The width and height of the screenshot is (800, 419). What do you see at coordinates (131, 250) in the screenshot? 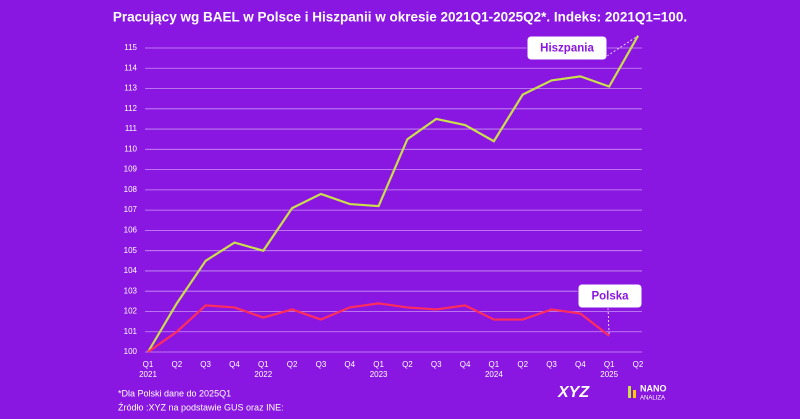
I see `y-tick-label: 105` at bounding box center [131, 250].